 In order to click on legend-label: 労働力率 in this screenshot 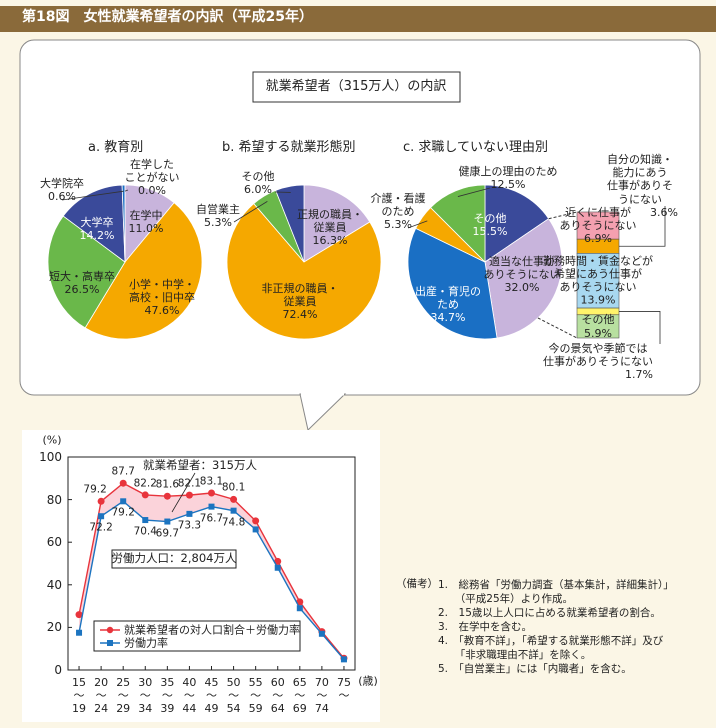, I will do `click(146, 643)`.